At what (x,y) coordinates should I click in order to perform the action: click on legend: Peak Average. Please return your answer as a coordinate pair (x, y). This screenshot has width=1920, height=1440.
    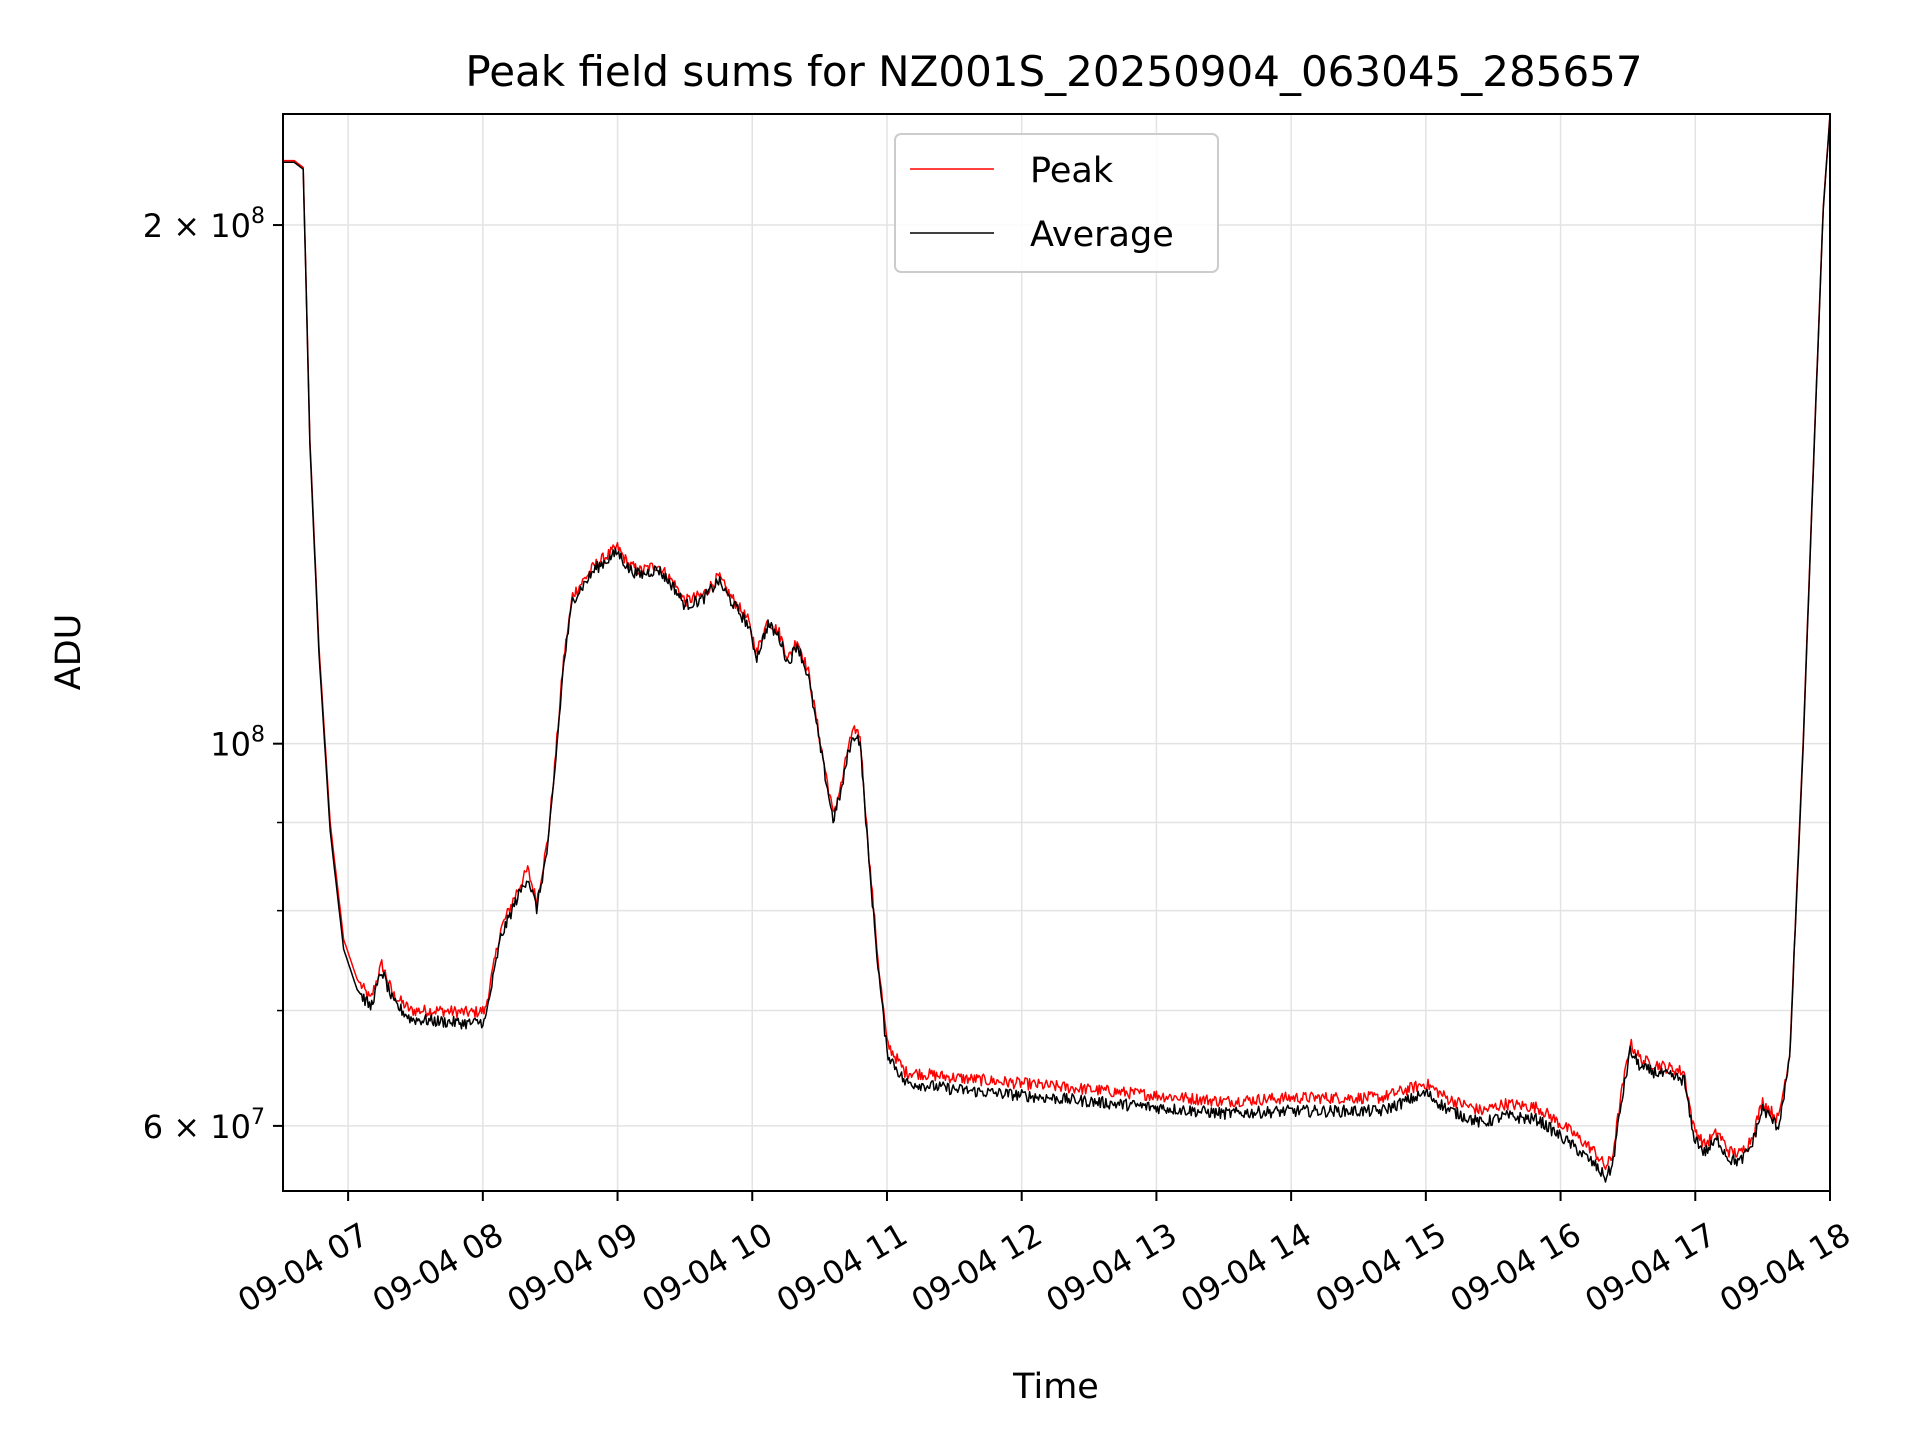
    Looking at the image, I should click on (1056, 203).